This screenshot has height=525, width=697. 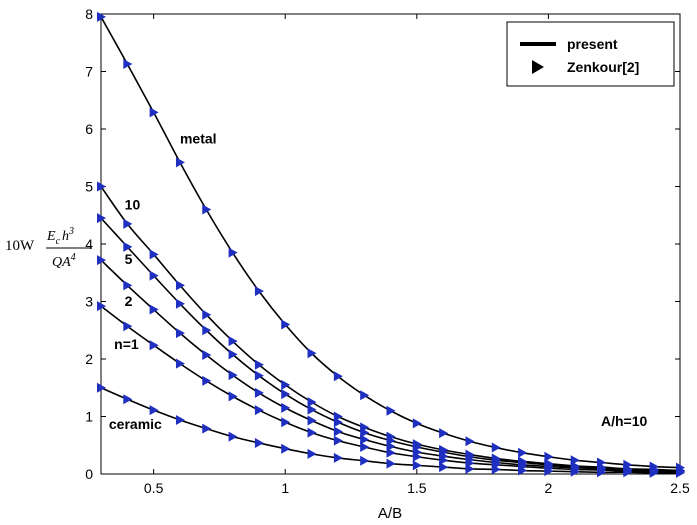 What do you see at coordinates (624, 421) in the screenshot?
I see `annotation-aspect-ratio: A/h=10` at bounding box center [624, 421].